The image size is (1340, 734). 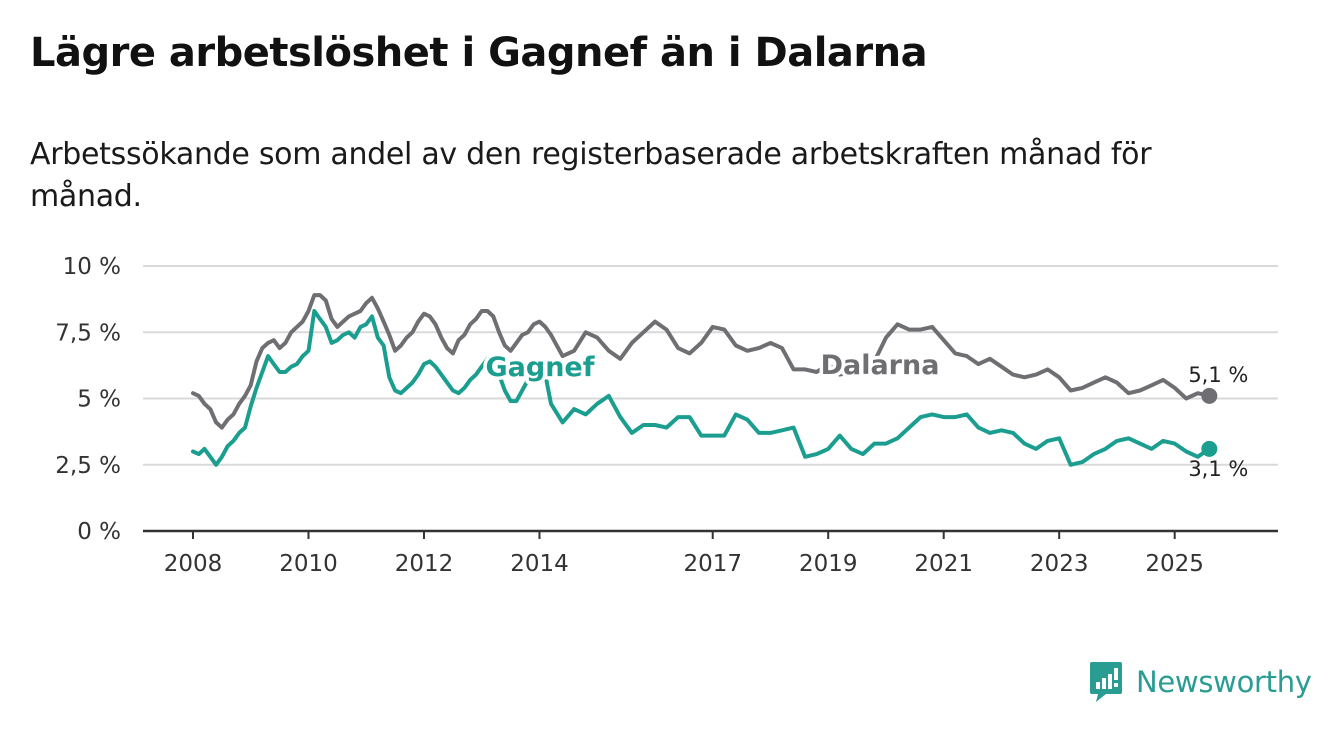 I want to click on endpoint-marker-gagnef, so click(x=1209, y=448).